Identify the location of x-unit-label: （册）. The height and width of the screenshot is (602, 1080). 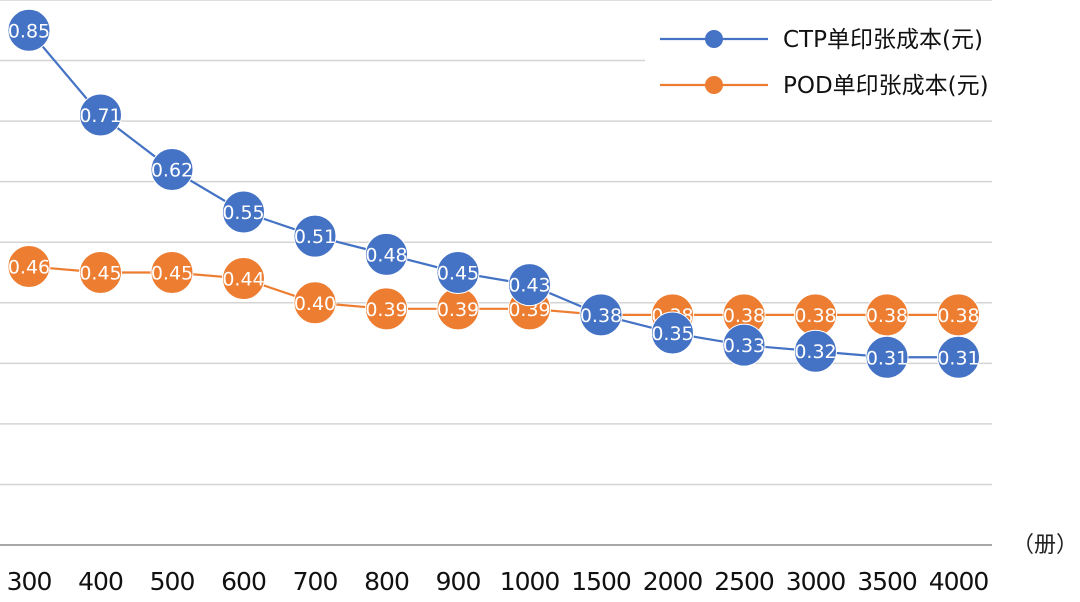
(1045, 545).